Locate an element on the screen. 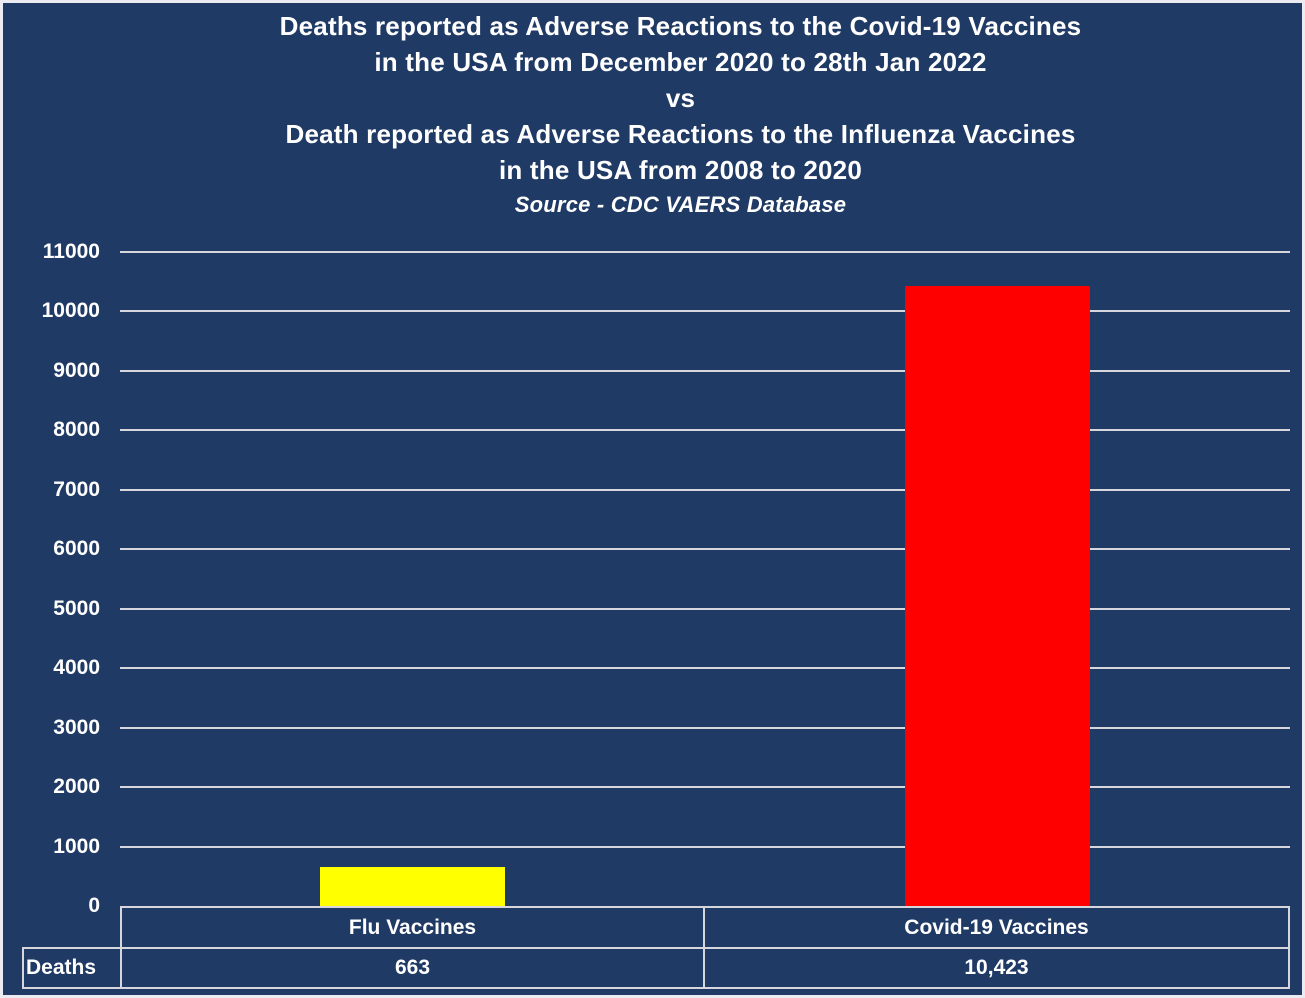 This screenshot has height=998, width=1305. y-tick-label-2000: 2000 is located at coordinates (76, 787).